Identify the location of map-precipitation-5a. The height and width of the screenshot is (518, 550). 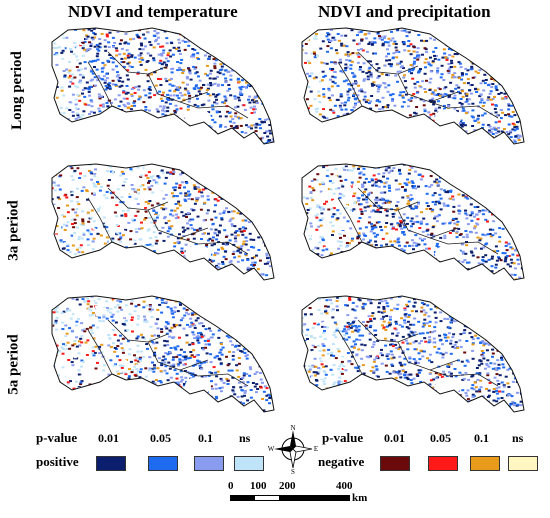
(412, 357).